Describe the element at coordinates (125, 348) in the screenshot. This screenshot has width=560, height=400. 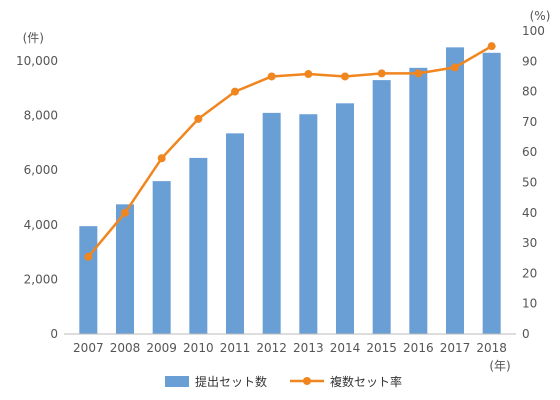
I see `x-tick-label: 2008` at that location.